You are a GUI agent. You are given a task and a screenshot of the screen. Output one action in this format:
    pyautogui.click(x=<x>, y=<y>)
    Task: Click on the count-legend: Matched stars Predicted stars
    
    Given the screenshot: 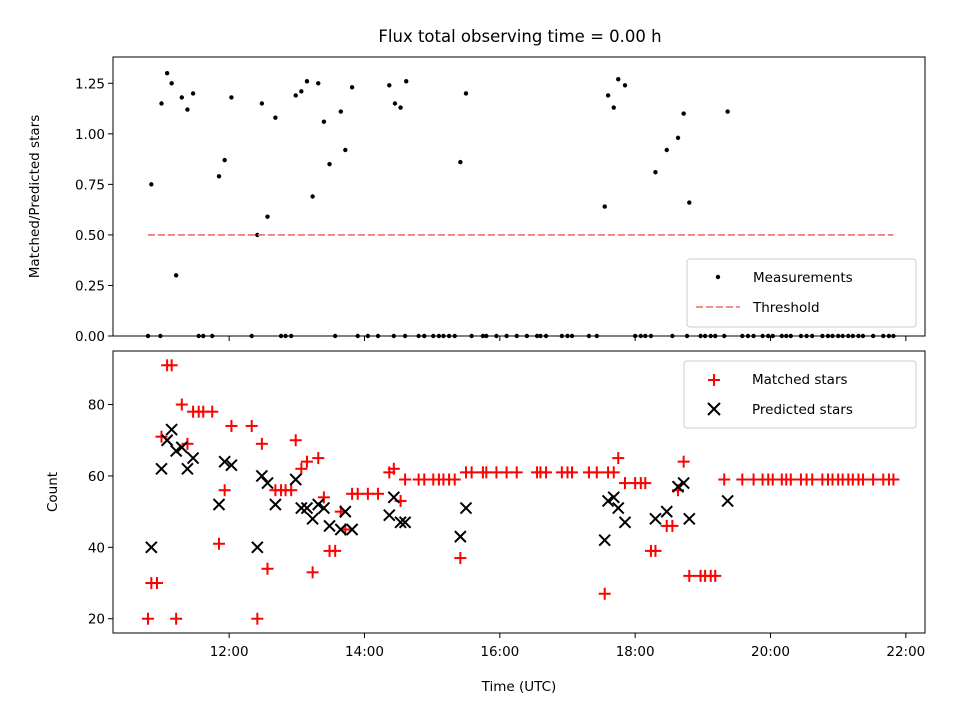 What is the action you would take?
    pyautogui.click(x=800, y=394)
    